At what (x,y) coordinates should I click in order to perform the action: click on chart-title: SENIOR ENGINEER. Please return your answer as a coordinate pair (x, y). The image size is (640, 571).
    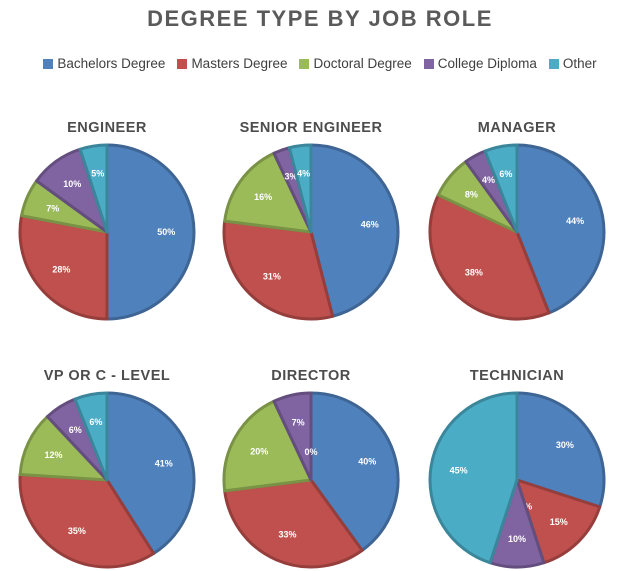
    Looking at the image, I should click on (311, 128).